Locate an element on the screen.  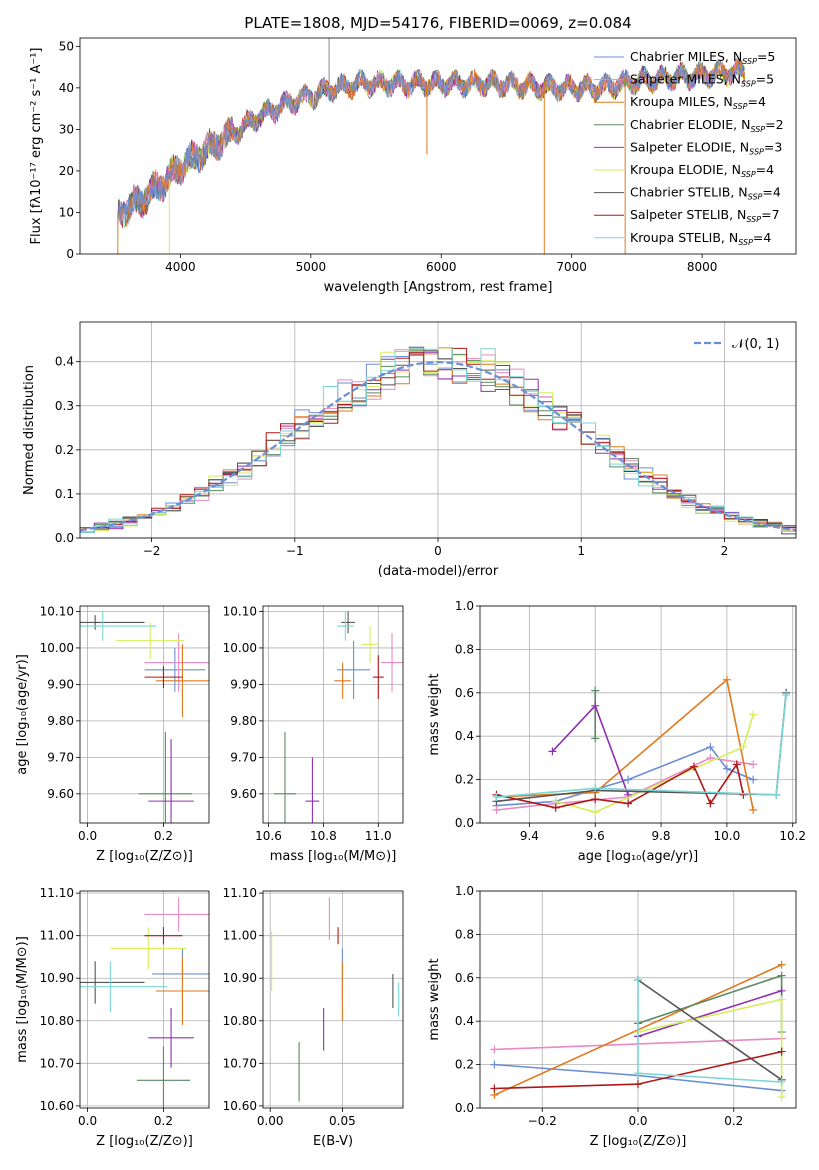
data-point-salpeter-elodie is located at coordinates (171, 1038).